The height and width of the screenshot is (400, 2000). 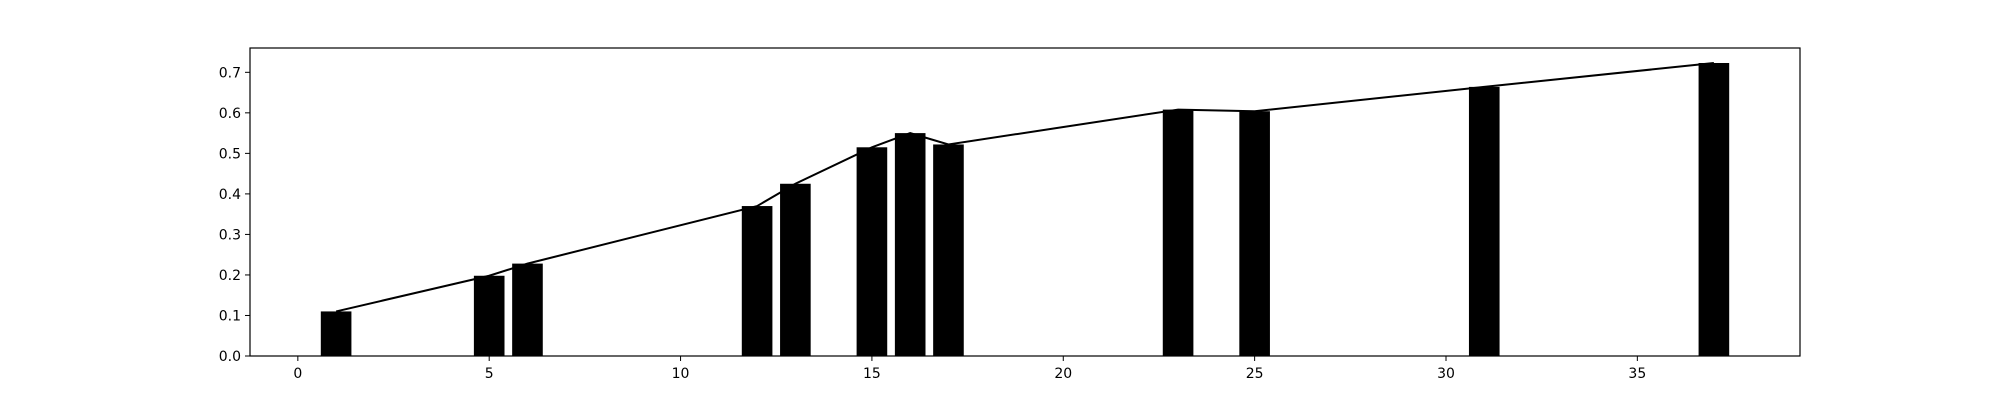 I want to click on y-axis: 0.0 0.1 0.2 0.3 0.4 0.5 0.6 0.7, so click(x=234, y=215).